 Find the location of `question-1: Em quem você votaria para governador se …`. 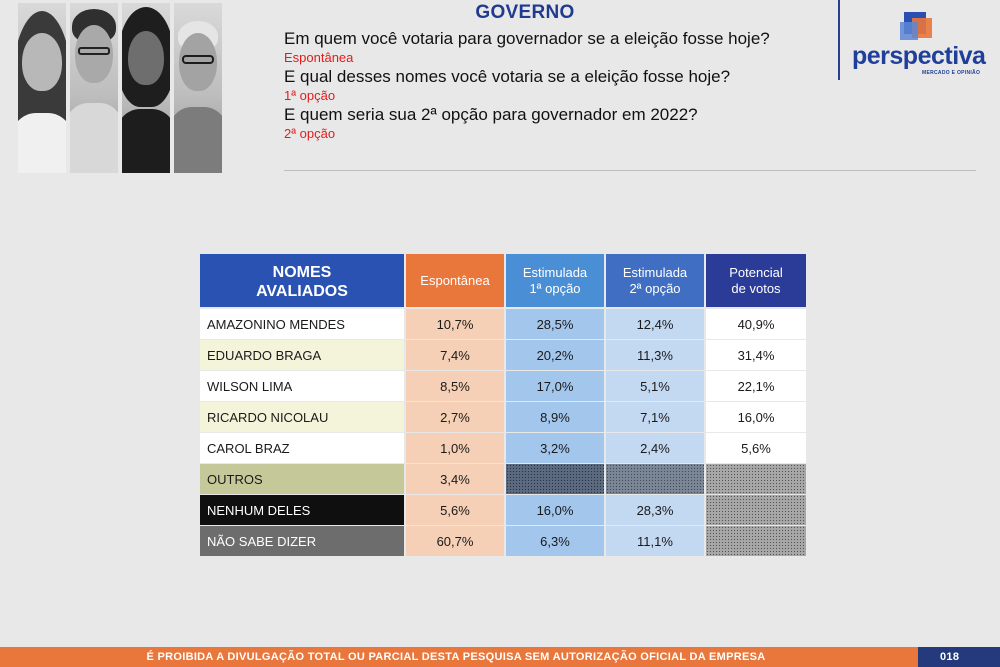

question-1: Em quem você votaria para governador se … is located at coordinates (527, 38).